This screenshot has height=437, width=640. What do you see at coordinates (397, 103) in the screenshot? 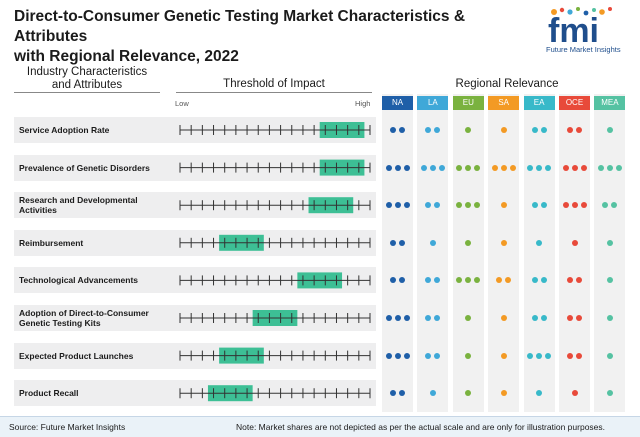
I see `region-header-na: NA` at bounding box center [397, 103].